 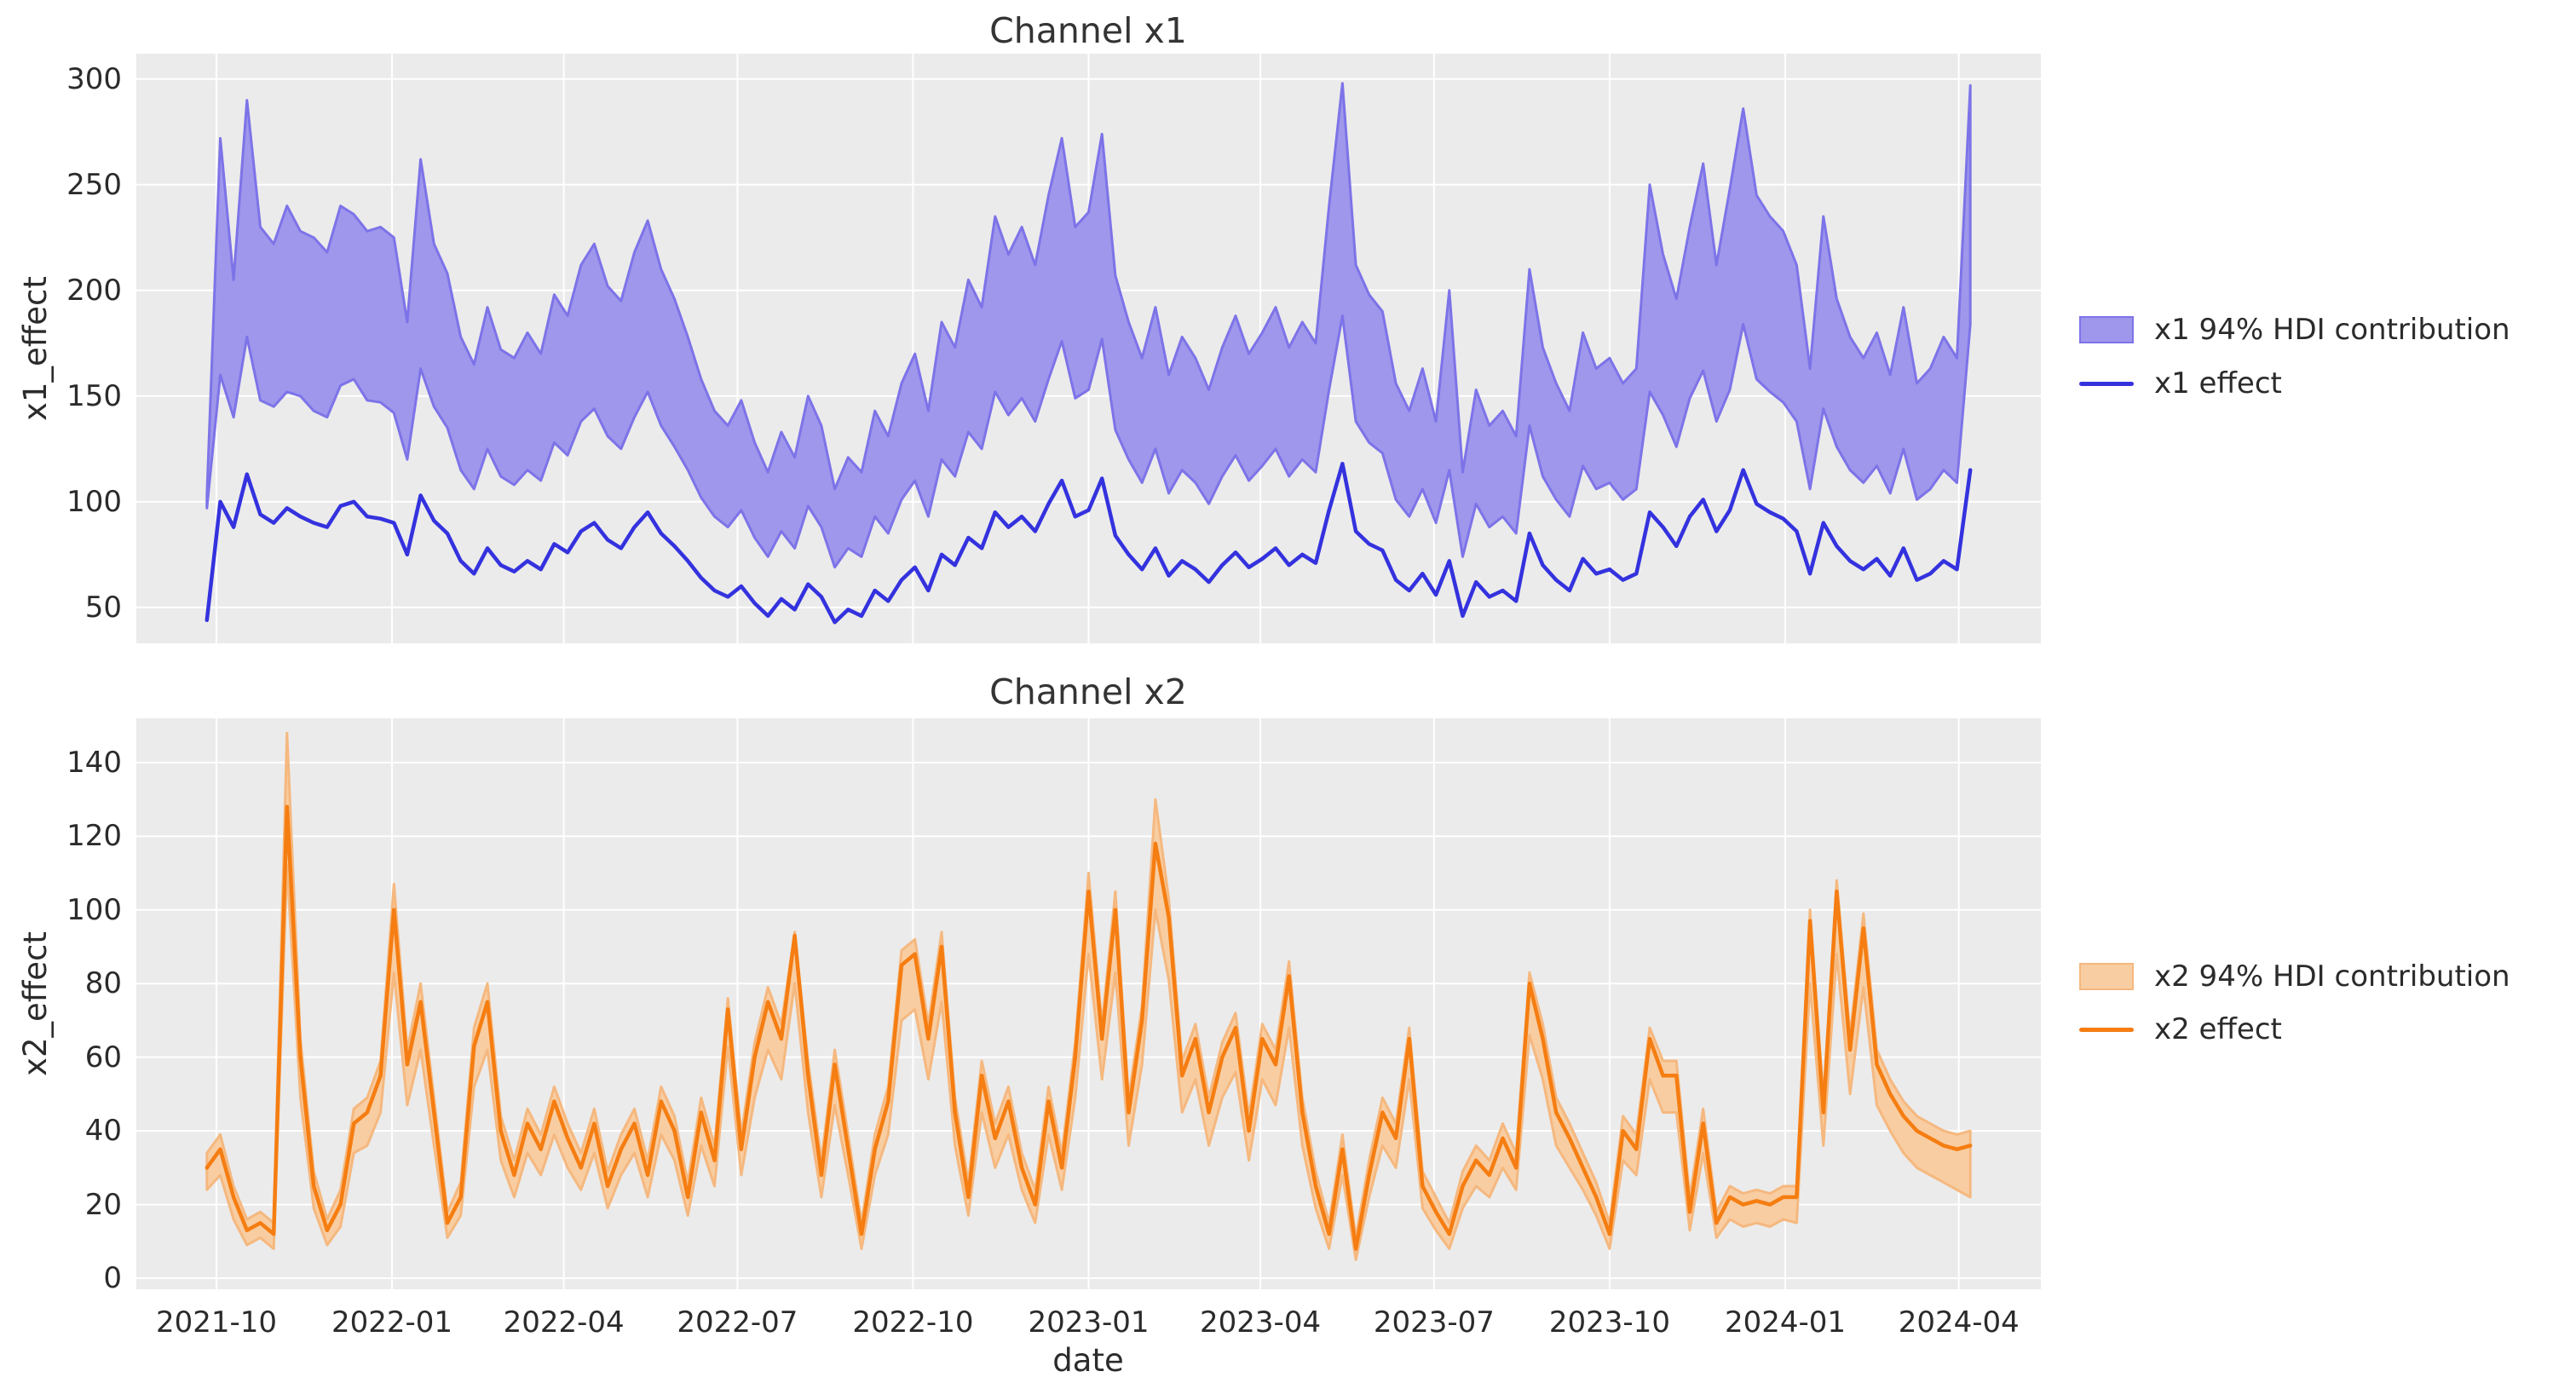 I want to click on x-tick-label: 2023-04, so click(x=1261, y=1322).